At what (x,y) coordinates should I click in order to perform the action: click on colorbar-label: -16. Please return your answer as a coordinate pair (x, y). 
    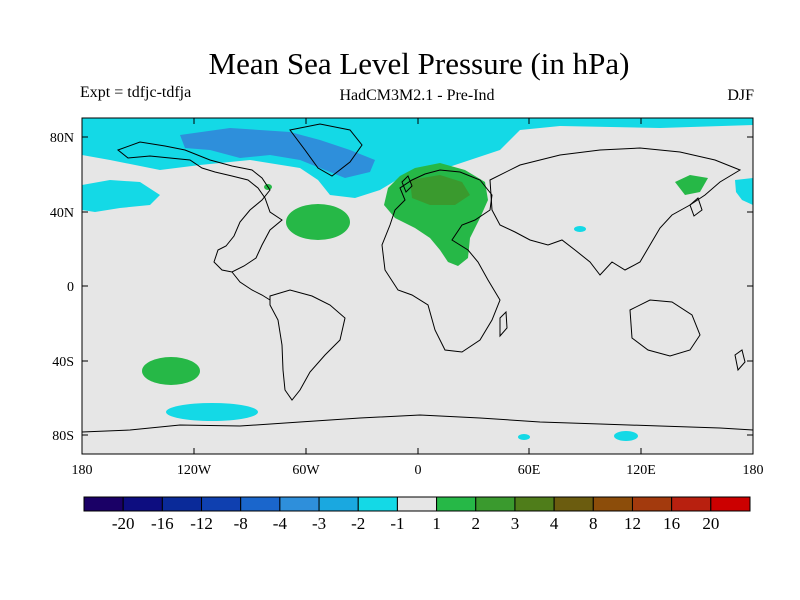
    Looking at the image, I should click on (162, 523).